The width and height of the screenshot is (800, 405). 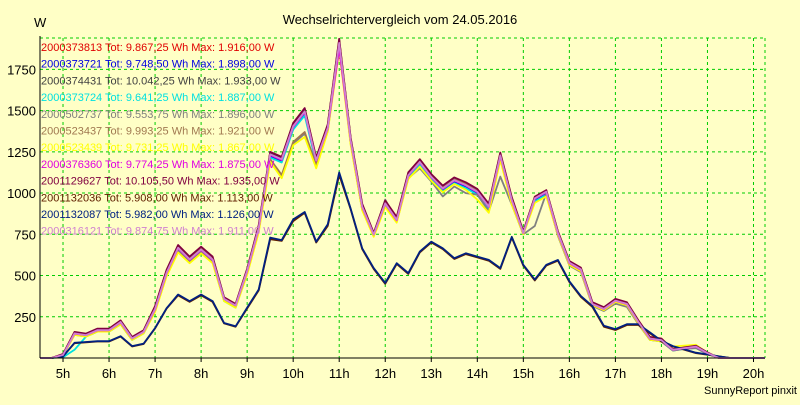 I want to click on x-tick-label: 7h, so click(x=155, y=373).